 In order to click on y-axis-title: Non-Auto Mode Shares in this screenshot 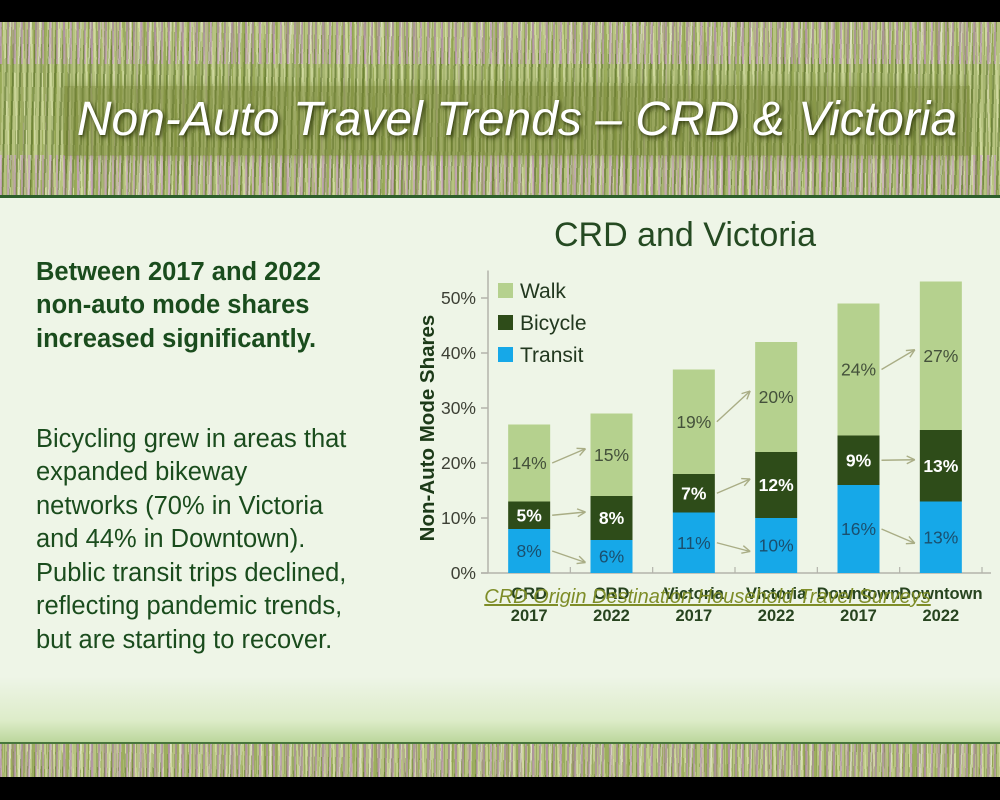, I will do `click(429, 428)`.